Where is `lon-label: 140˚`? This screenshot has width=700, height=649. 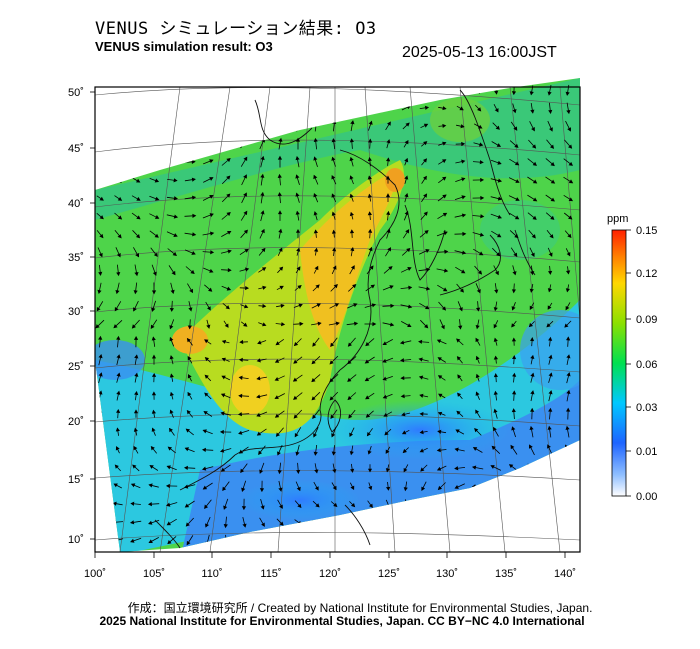
lon-label: 140˚ is located at coordinates (565, 574).